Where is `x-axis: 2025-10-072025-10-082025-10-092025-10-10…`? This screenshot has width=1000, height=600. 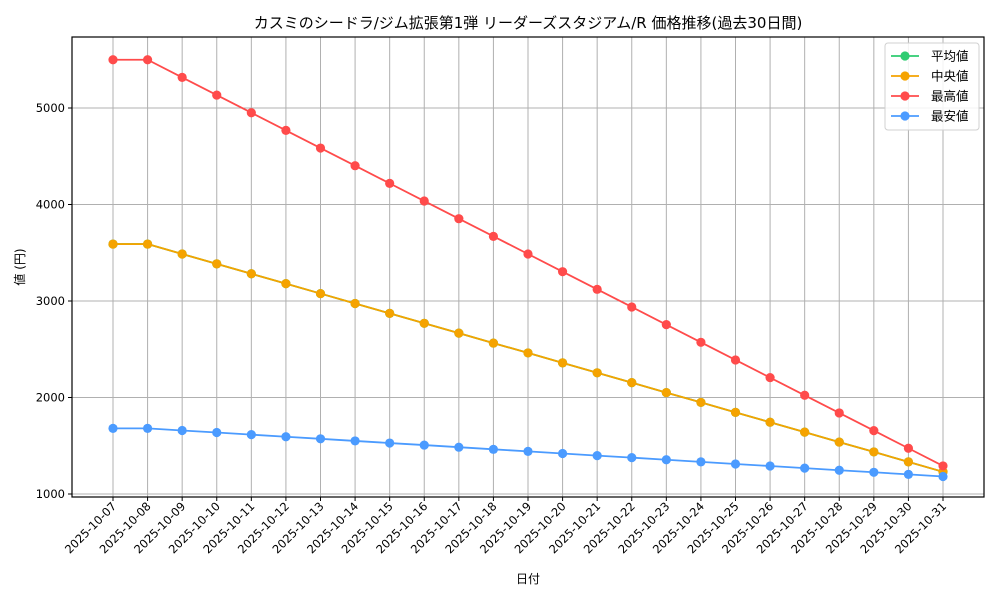 x-axis: 2025-10-072025-10-082025-10-092025-10-10… is located at coordinates (505, 526).